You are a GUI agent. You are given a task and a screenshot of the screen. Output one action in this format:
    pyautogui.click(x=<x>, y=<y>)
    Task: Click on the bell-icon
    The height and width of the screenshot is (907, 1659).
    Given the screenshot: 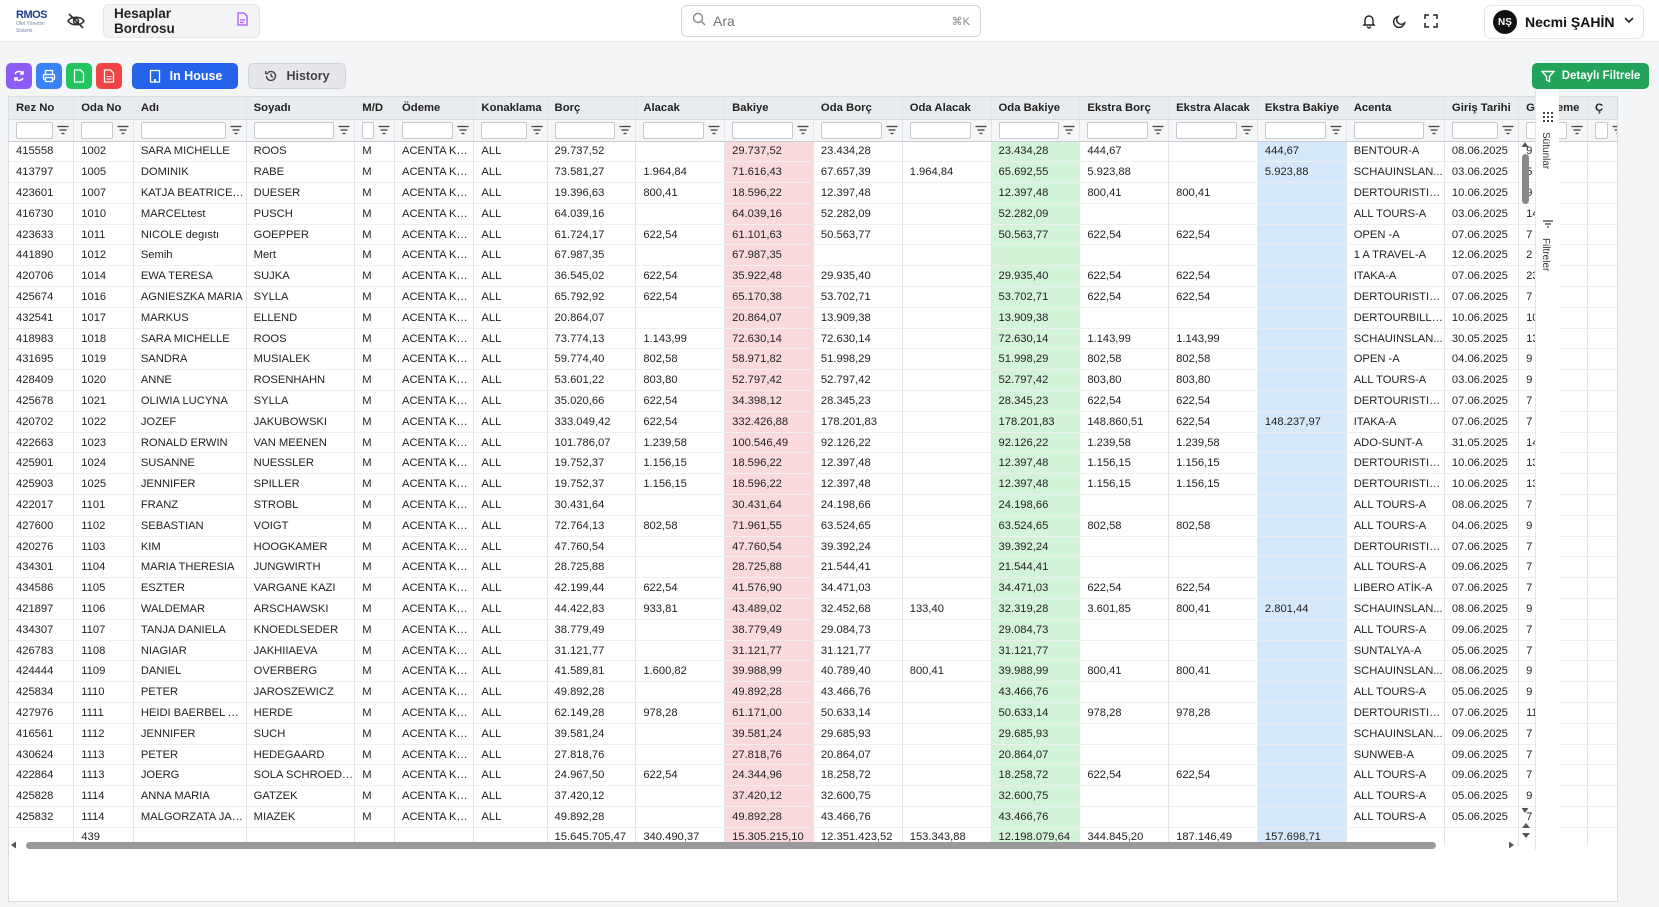 What is the action you would take?
    pyautogui.click(x=1369, y=21)
    